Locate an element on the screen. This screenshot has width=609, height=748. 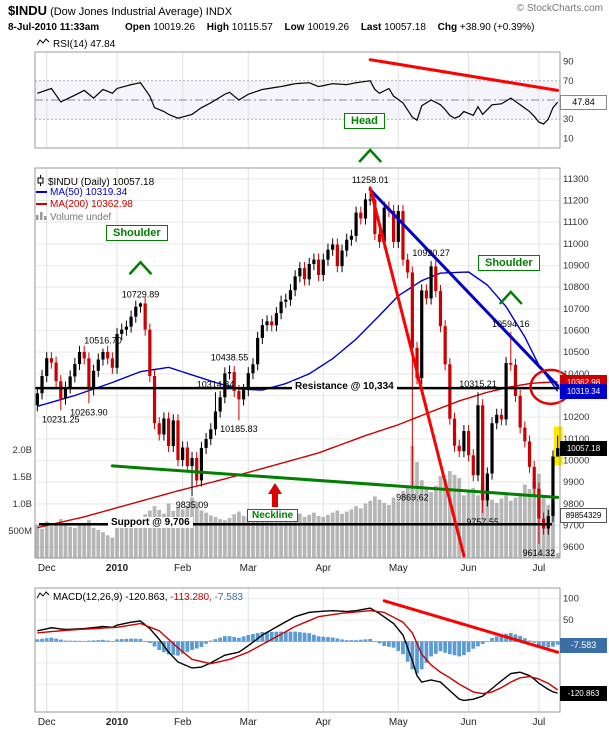
price-axis-tick: 9700 is located at coordinates (573, 526).